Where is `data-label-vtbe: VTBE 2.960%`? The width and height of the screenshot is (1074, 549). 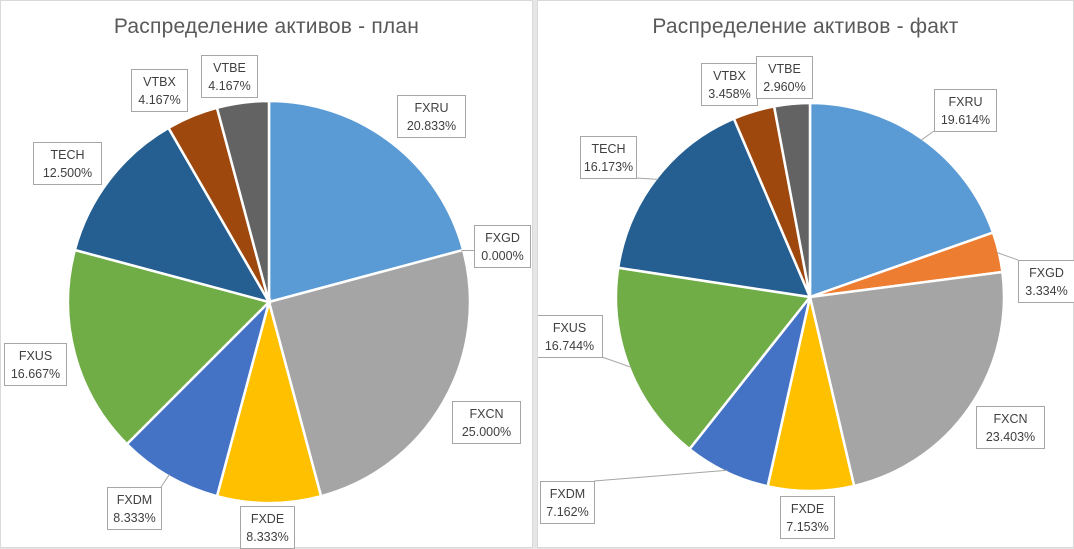
data-label-vtbe: VTBE 2.960% is located at coordinates (784, 77).